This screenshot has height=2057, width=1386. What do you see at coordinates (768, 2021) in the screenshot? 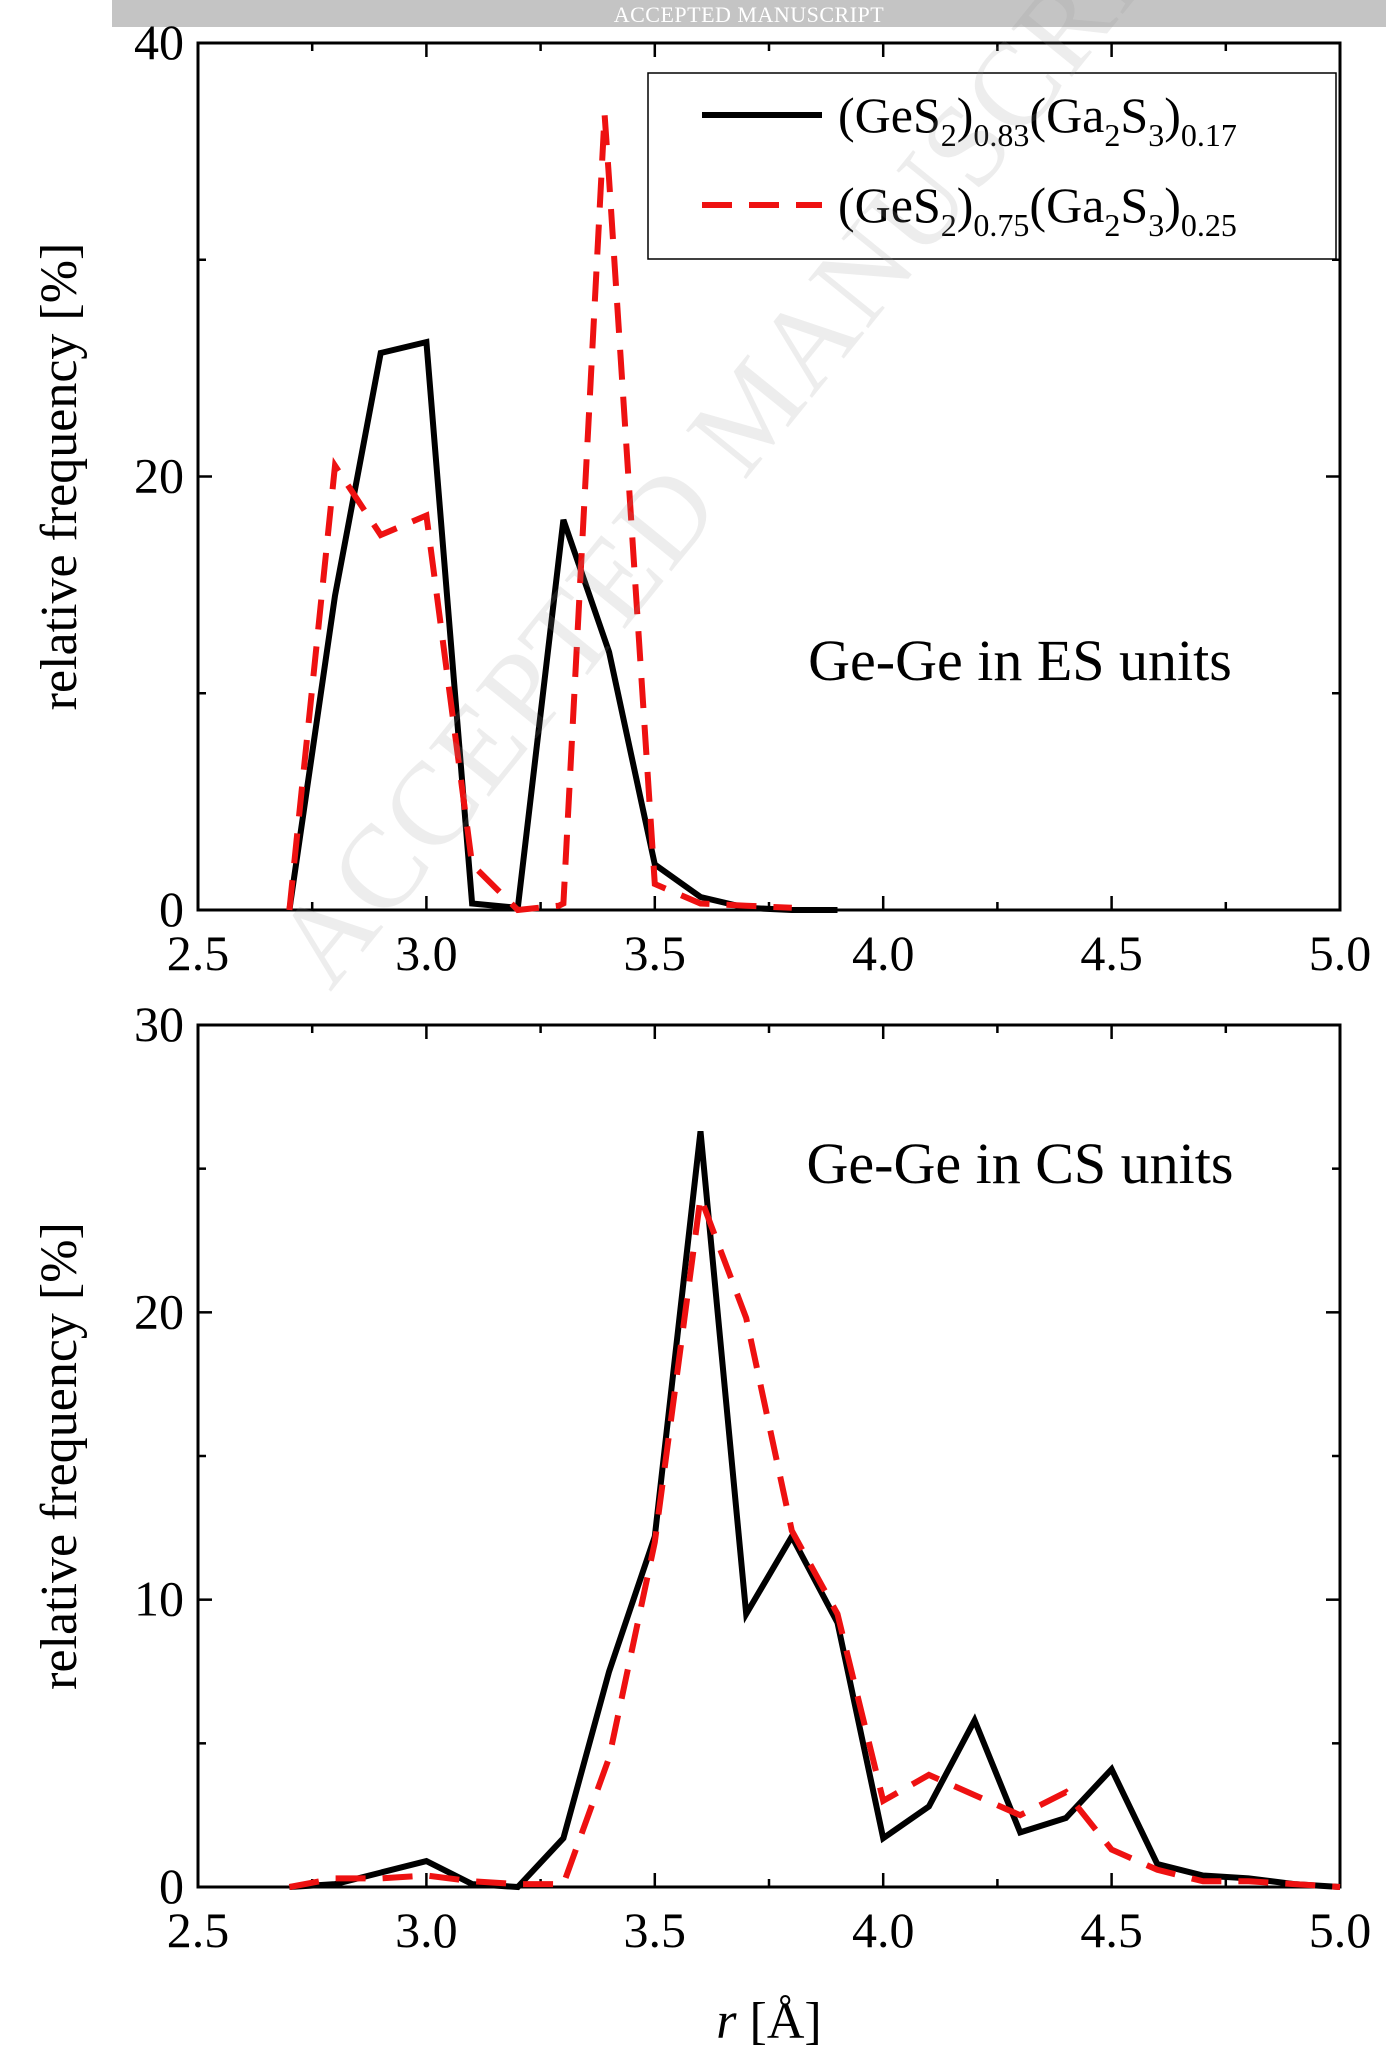
I see `x-axis-label: r [Å]` at bounding box center [768, 2021].